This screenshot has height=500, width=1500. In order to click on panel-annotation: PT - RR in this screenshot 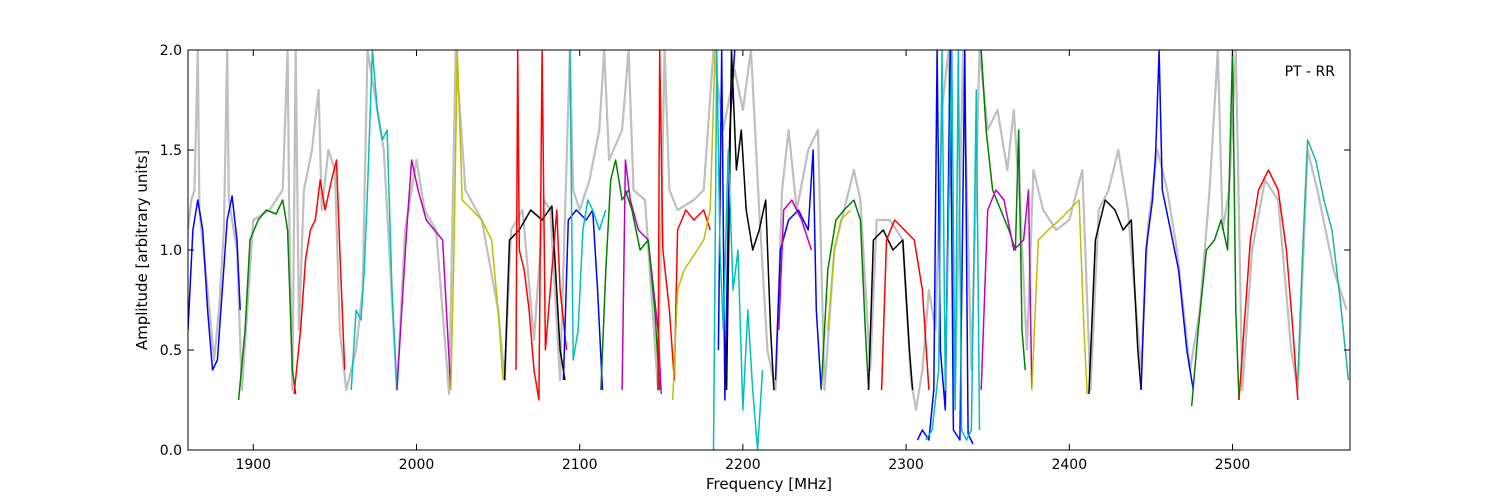, I will do `click(1310, 72)`.